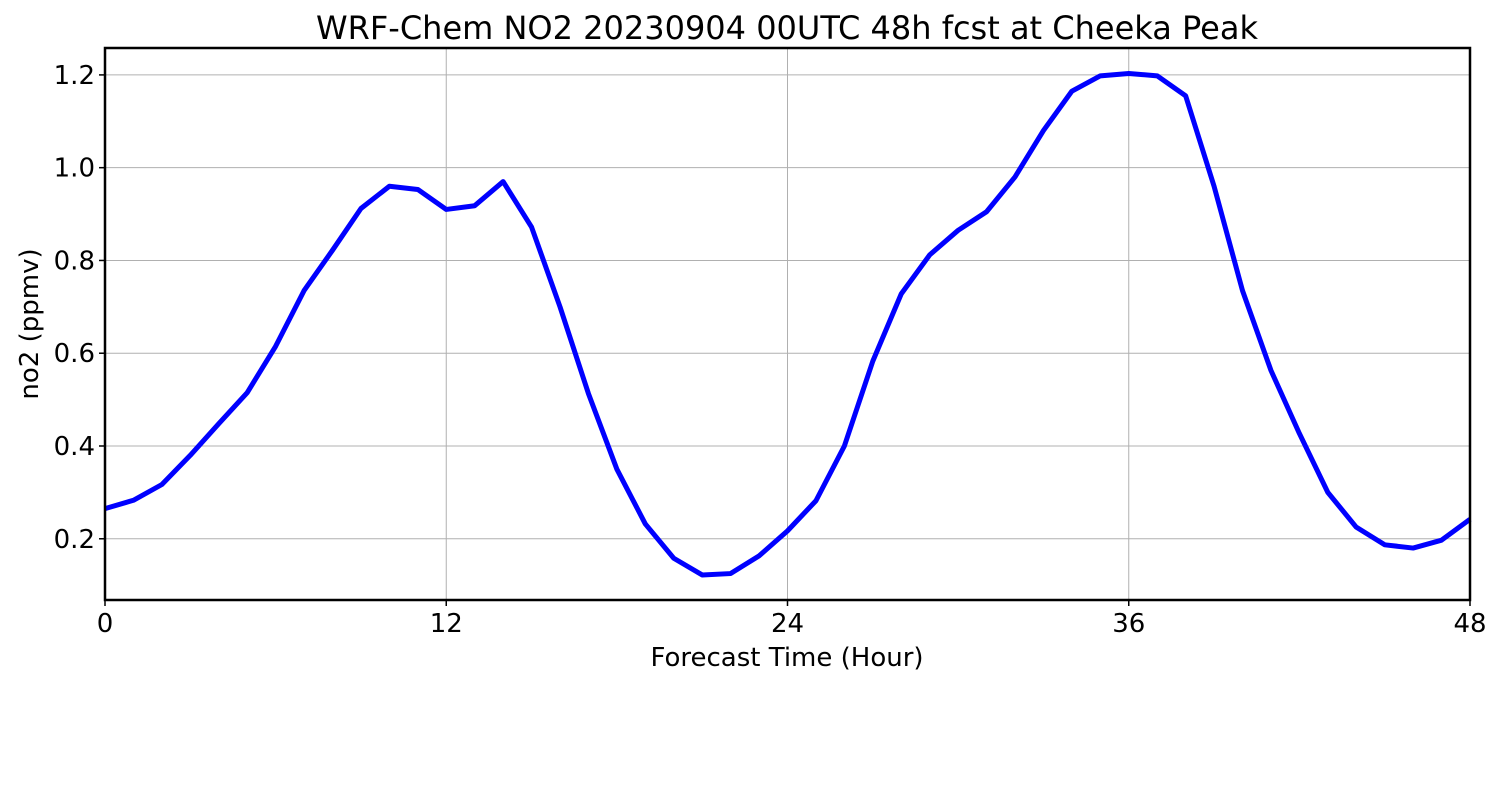 This screenshot has height=800, width=1500. Describe the element at coordinates (446, 624) in the screenshot. I see `x-tick-label: 12` at that location.